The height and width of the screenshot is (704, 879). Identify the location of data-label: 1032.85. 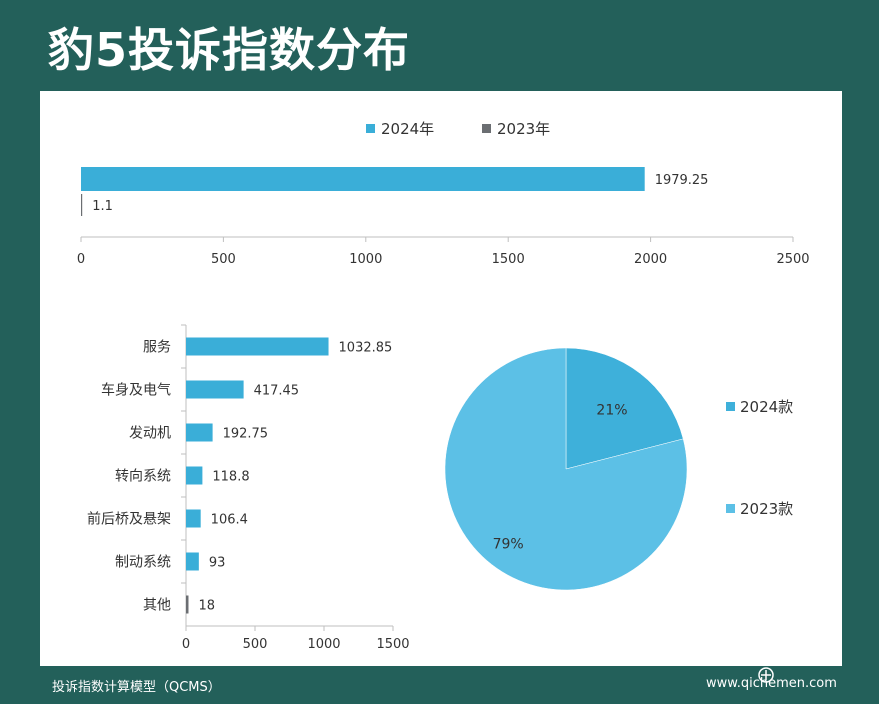
(366, 348).